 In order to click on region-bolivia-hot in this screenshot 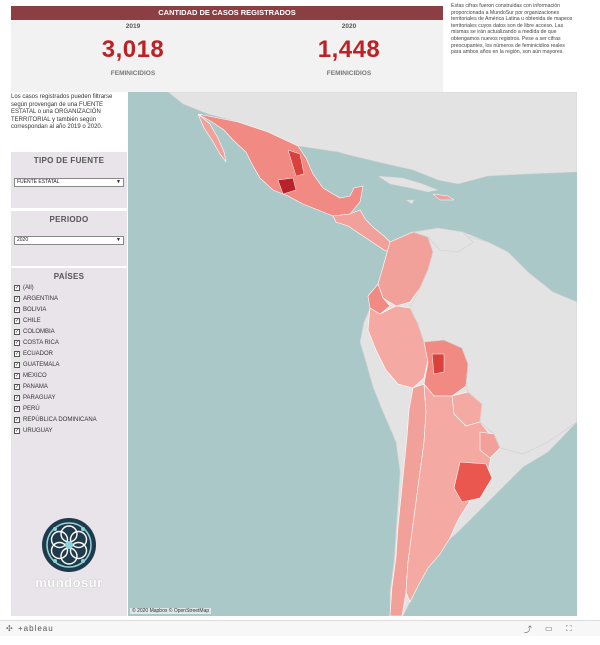, I will do `click(438, 364)`.